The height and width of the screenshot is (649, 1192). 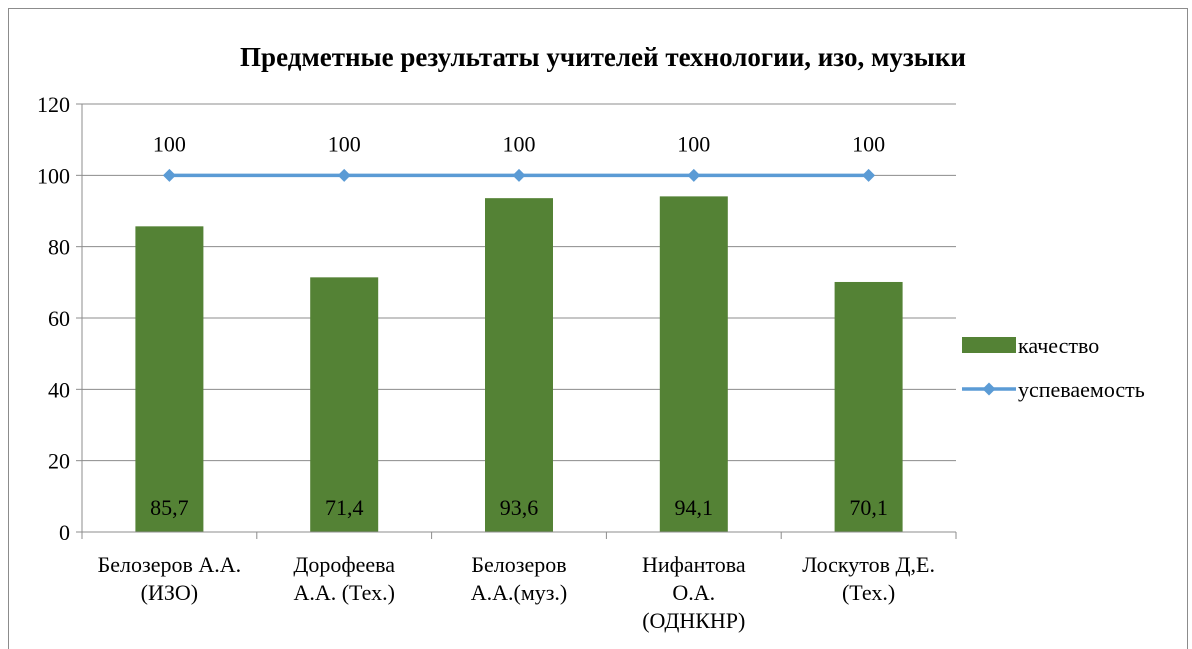 What do you see at coordinates (694, 507) in the screenshot?
I see `bar-data-label-4: 94,1` at bounding box center [694, 507].